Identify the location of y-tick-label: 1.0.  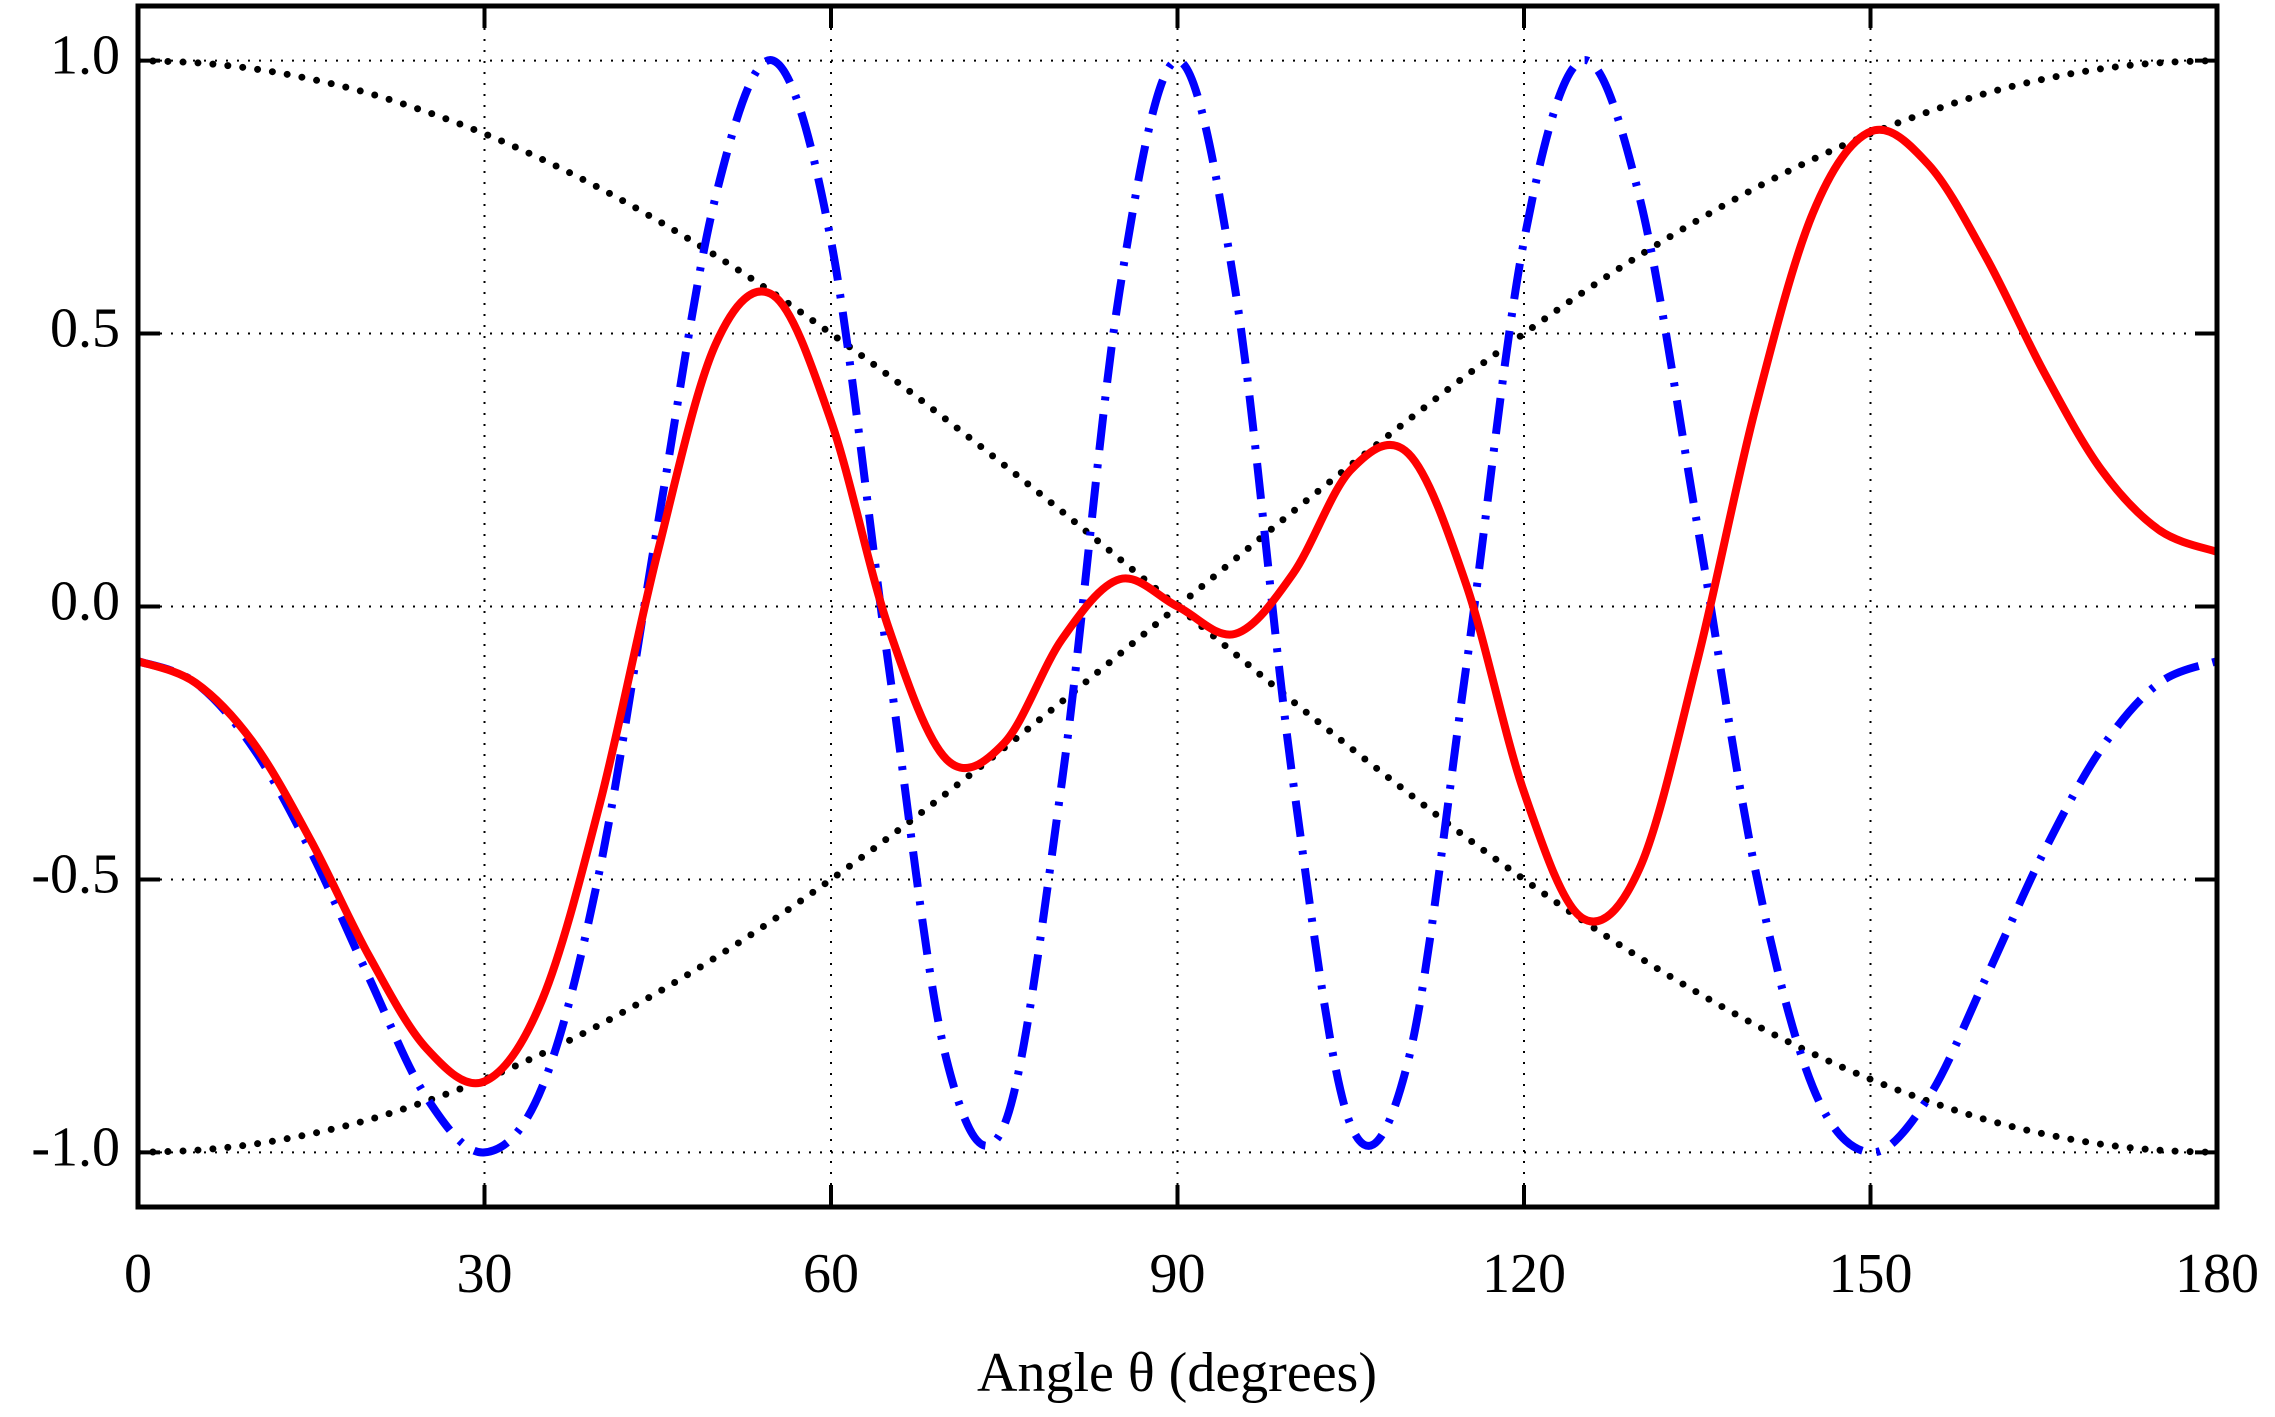
(85, 55).